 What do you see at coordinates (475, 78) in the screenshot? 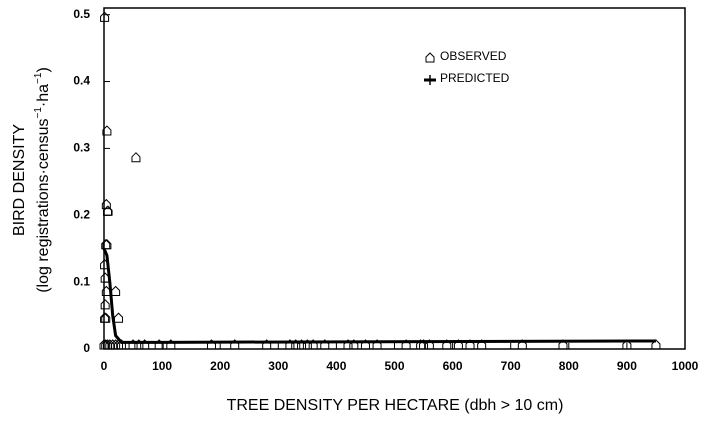
I see `legend-label: PREDICTED` at bounding box center [475, 78].